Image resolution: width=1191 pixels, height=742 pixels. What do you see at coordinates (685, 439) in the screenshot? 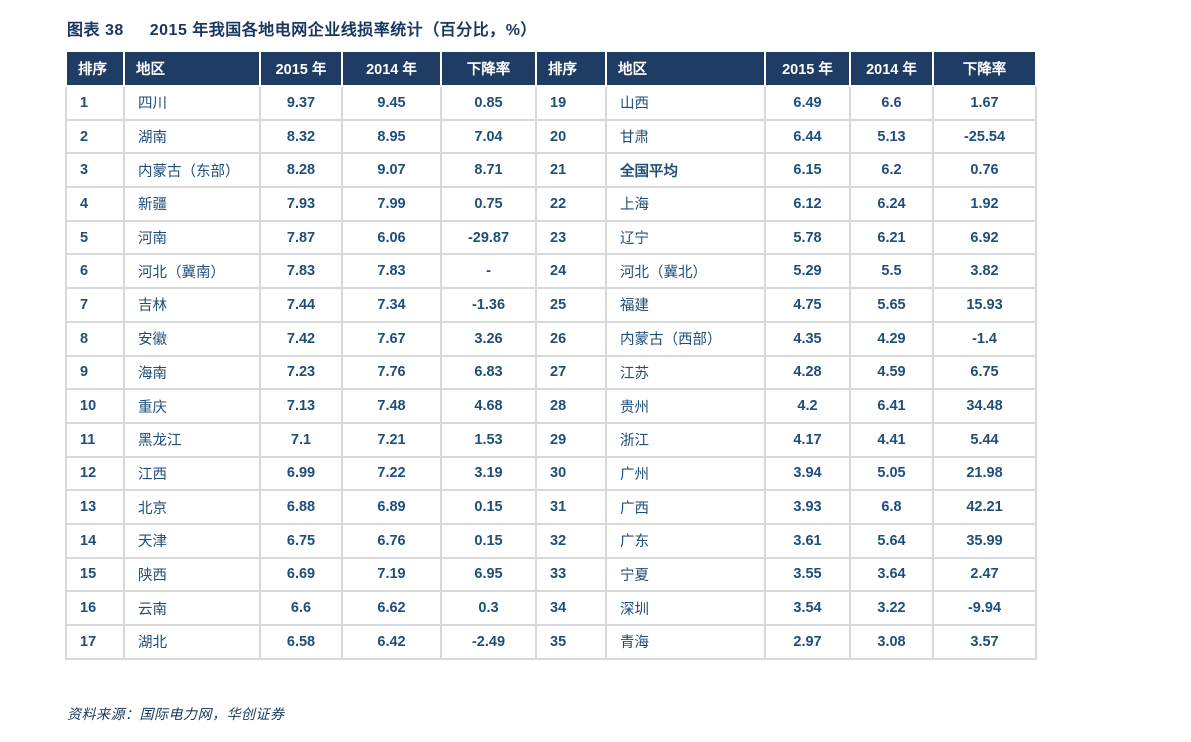
I see `region-cell: 浙江` at bounding box center [685, 439].